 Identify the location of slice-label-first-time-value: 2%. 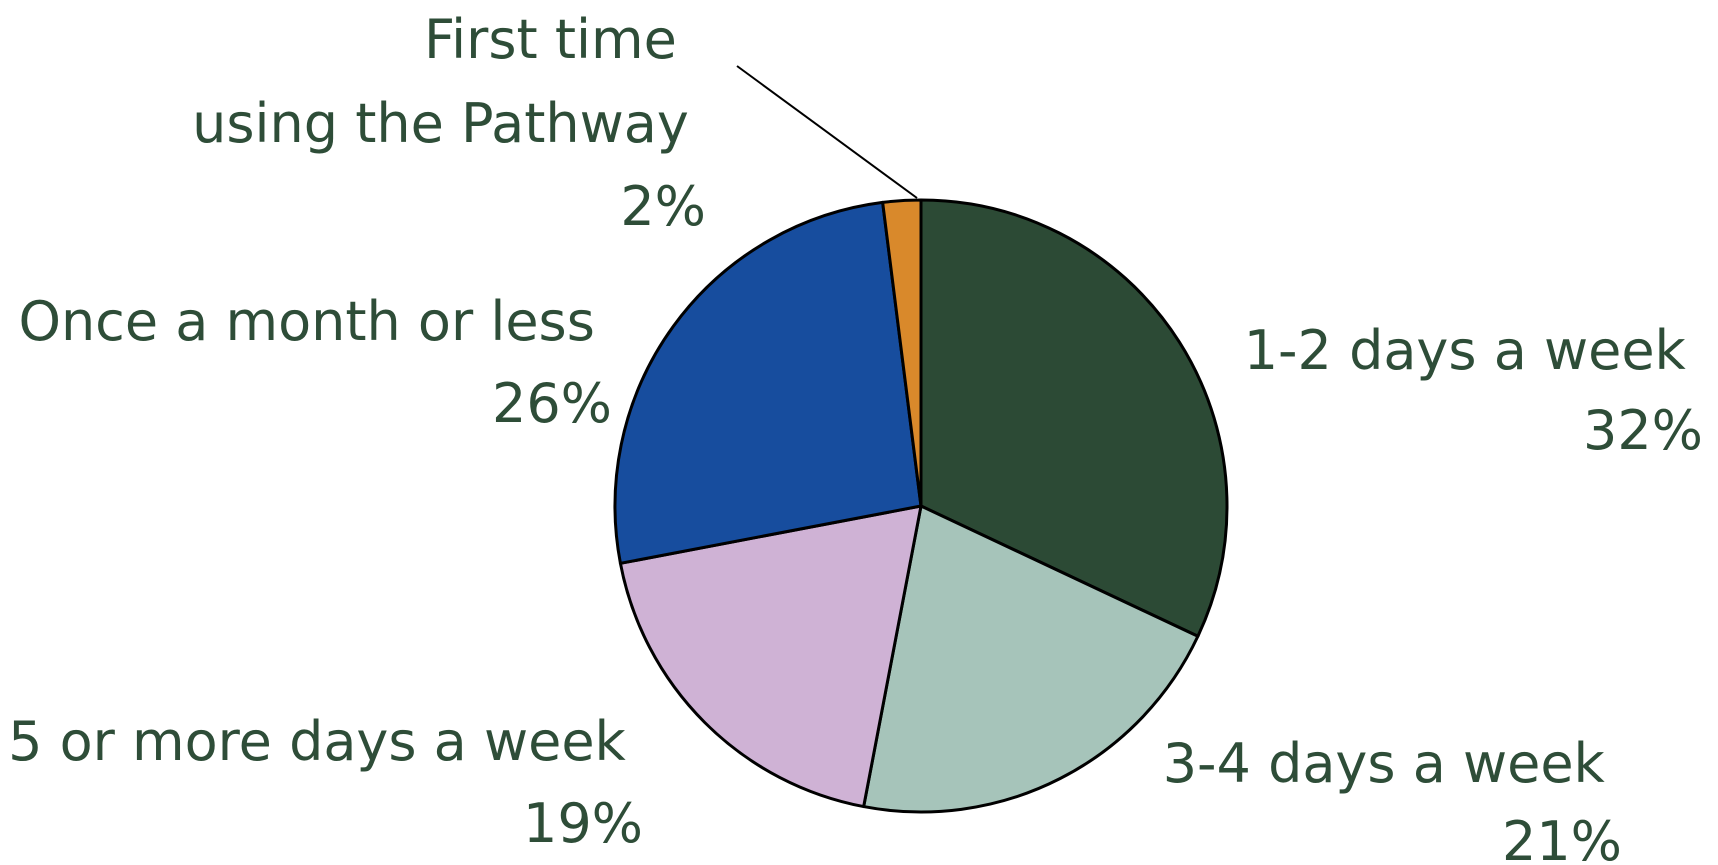
(663, 206).